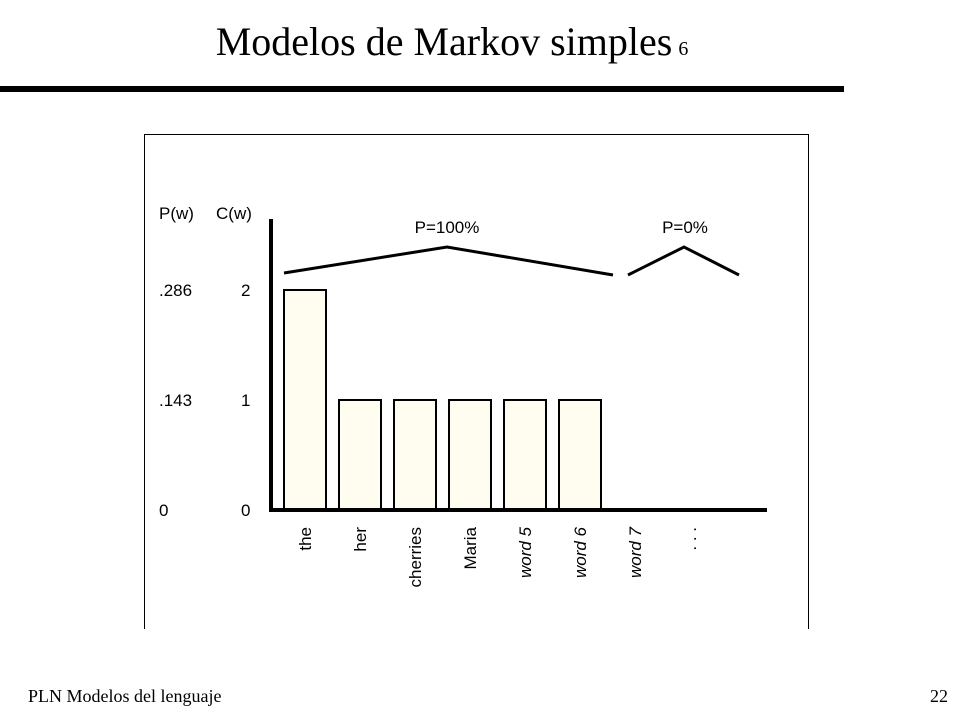  Describe the element at coordinates (175, 400) in the screenshot. I see `prob-tick-label: .143` at that location.